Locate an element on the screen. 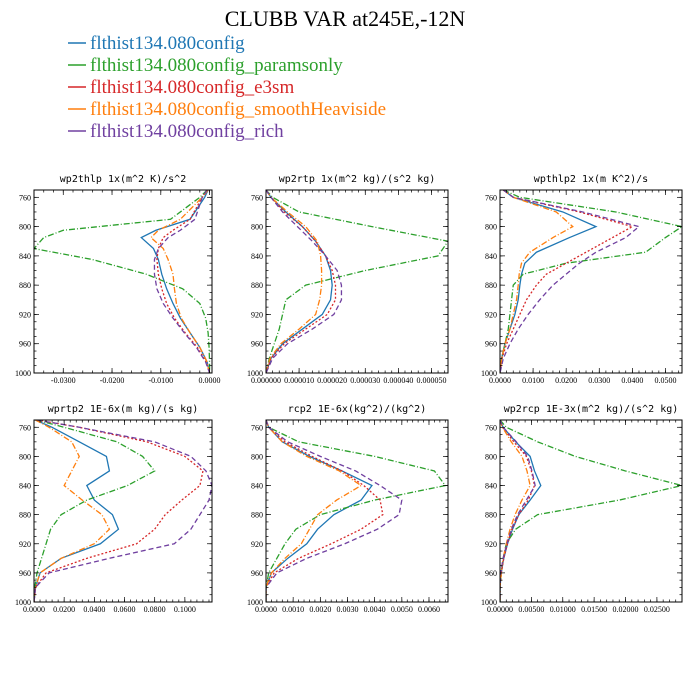 The height and width of the screenshot is (700, 700). x-tick-label: 0.000020 is located at coordinates (332, 380).